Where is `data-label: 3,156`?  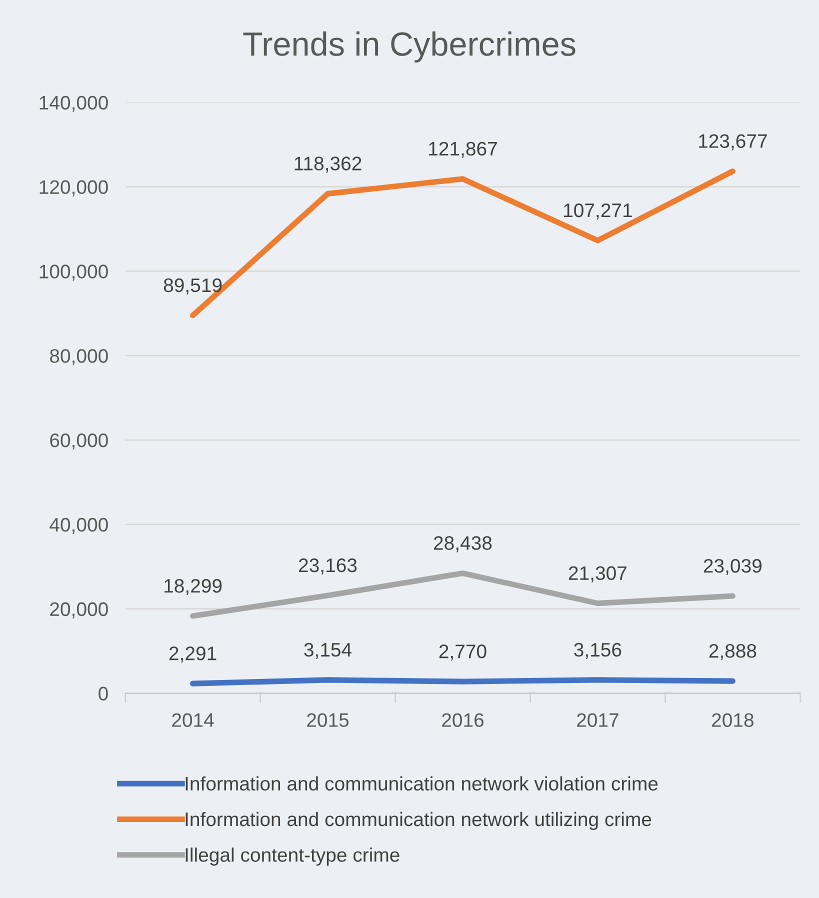 data-label: 3,156 is located at coordinates (598, 650).